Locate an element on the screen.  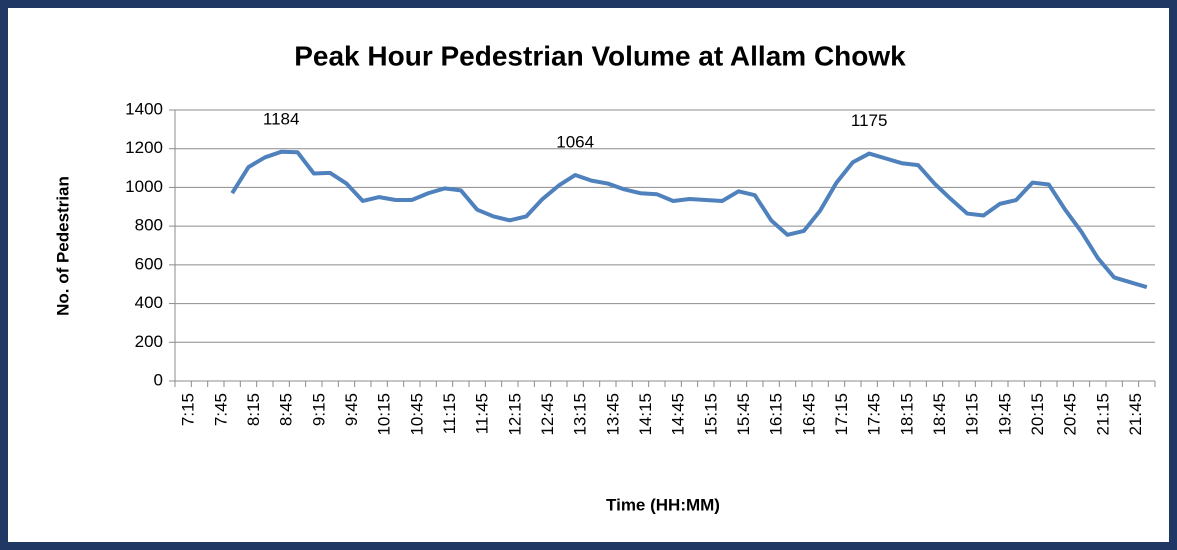
x-tick-label: 20:15 is located at coordinates (1037, 414).